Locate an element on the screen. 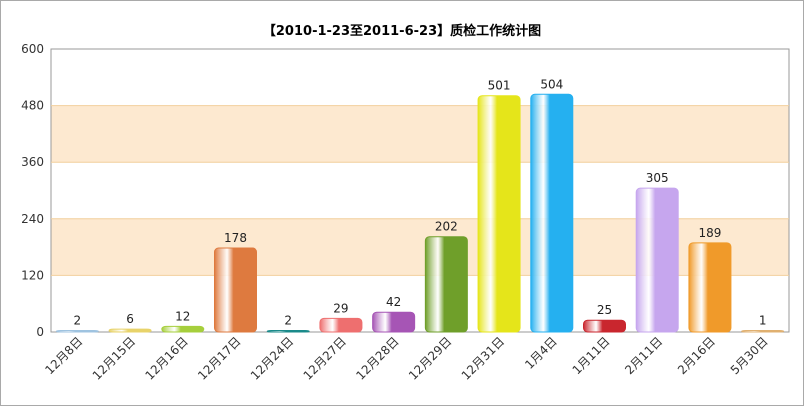 The height and width of the screenshot is (406, 804). data-label: 305 is located at coordinates (657, 178).